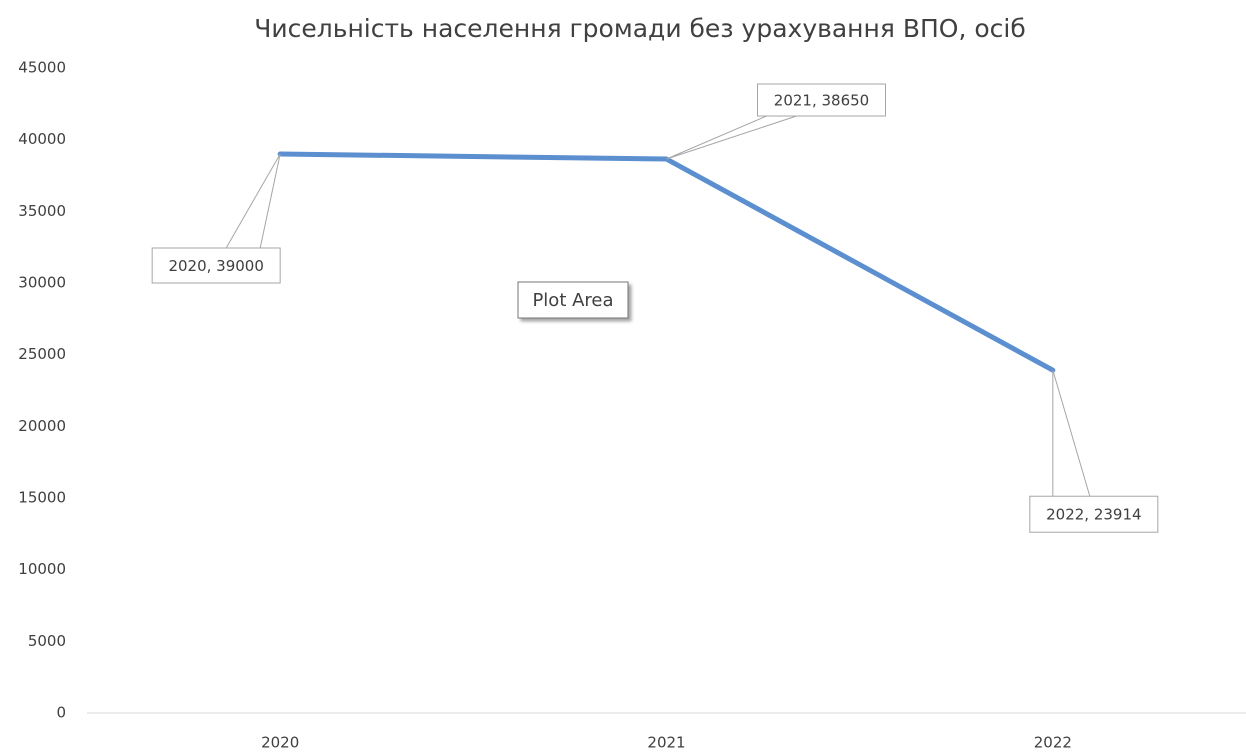 The image size is (1246, 752). I want to click on y-tick-label: 30000, so click(42, 283).